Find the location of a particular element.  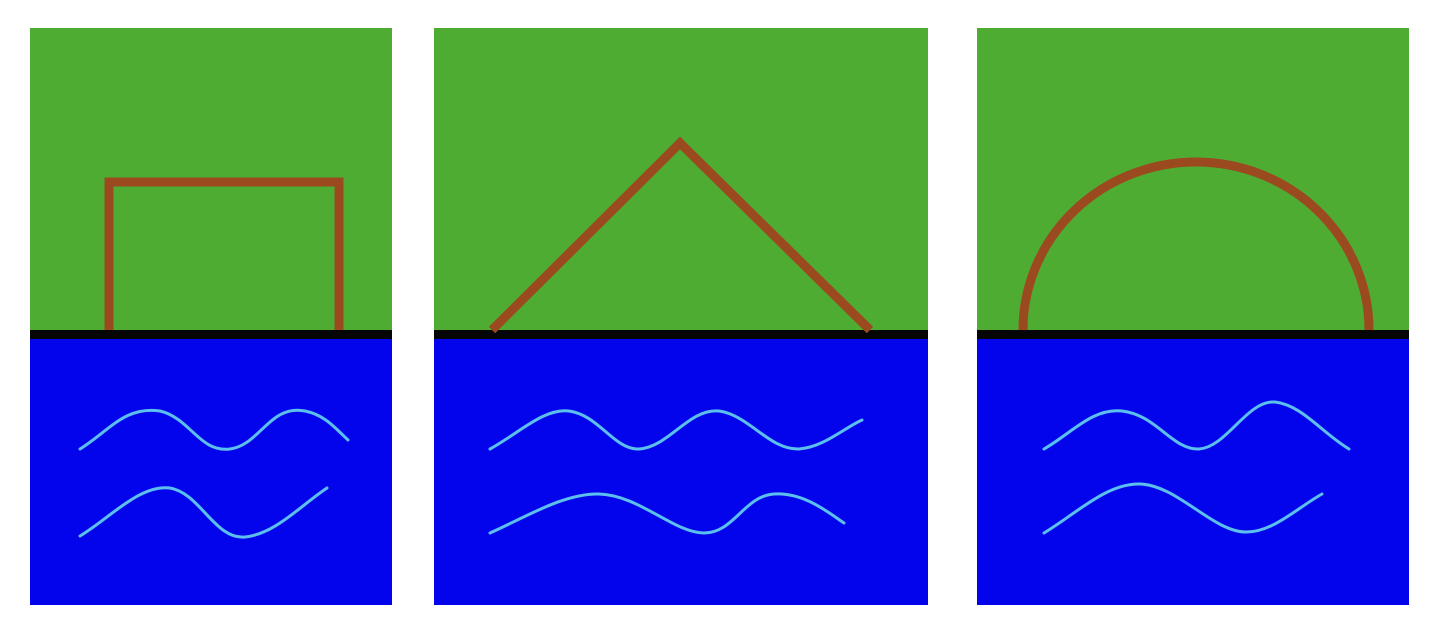

semicircle-outline is located at coordinates (1196, 244).